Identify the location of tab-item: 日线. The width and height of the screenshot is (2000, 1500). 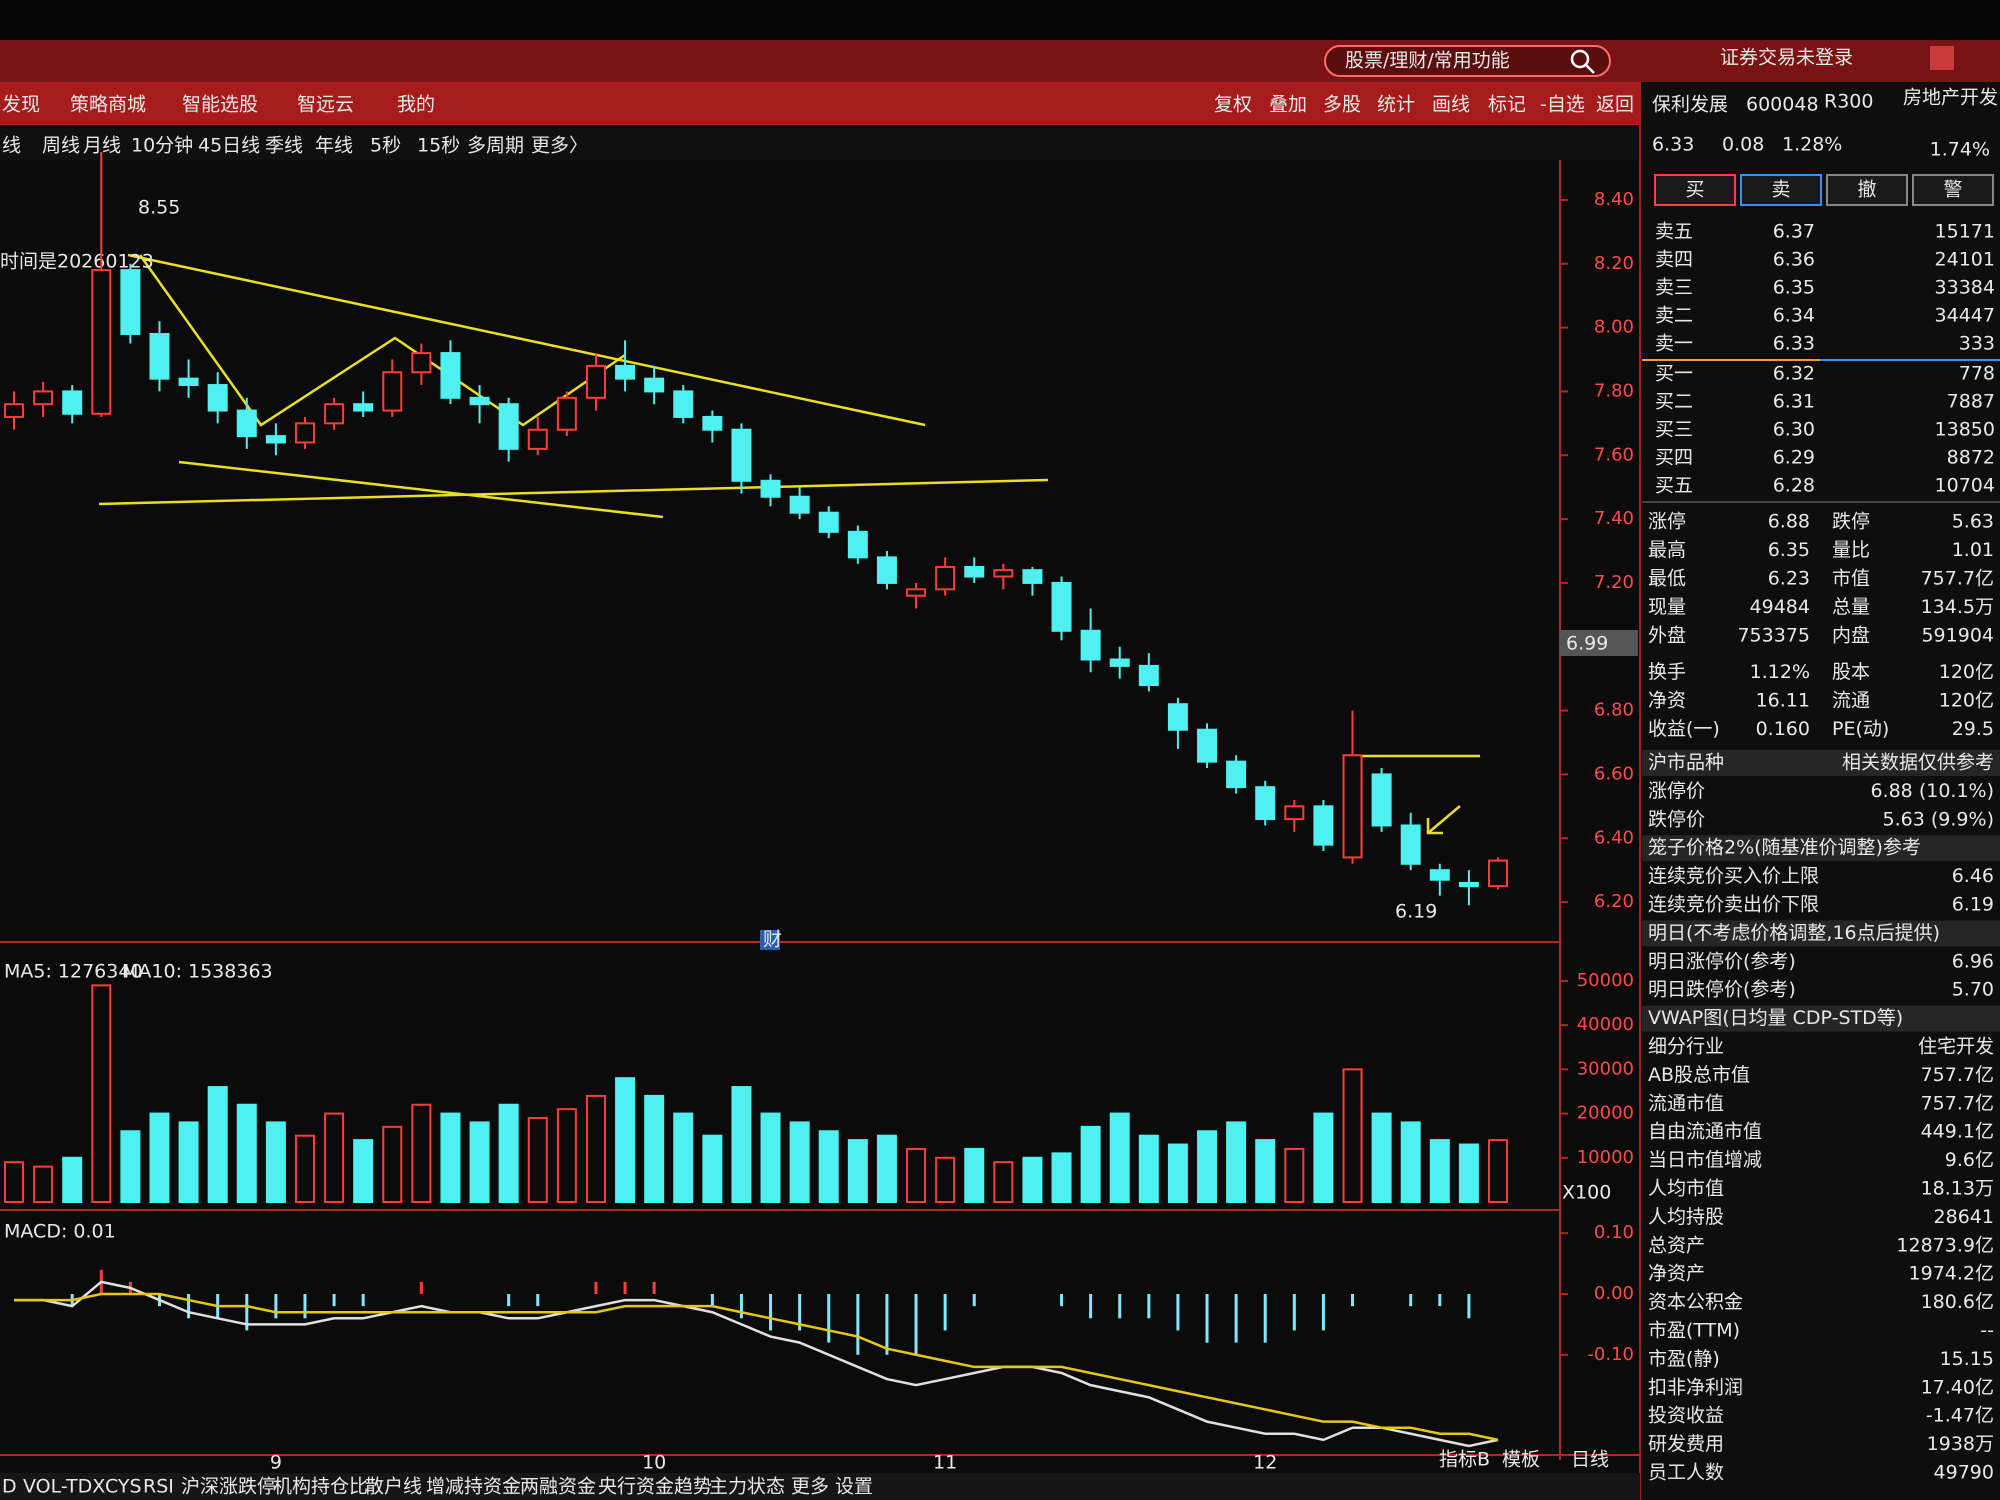
(1590, 1460).